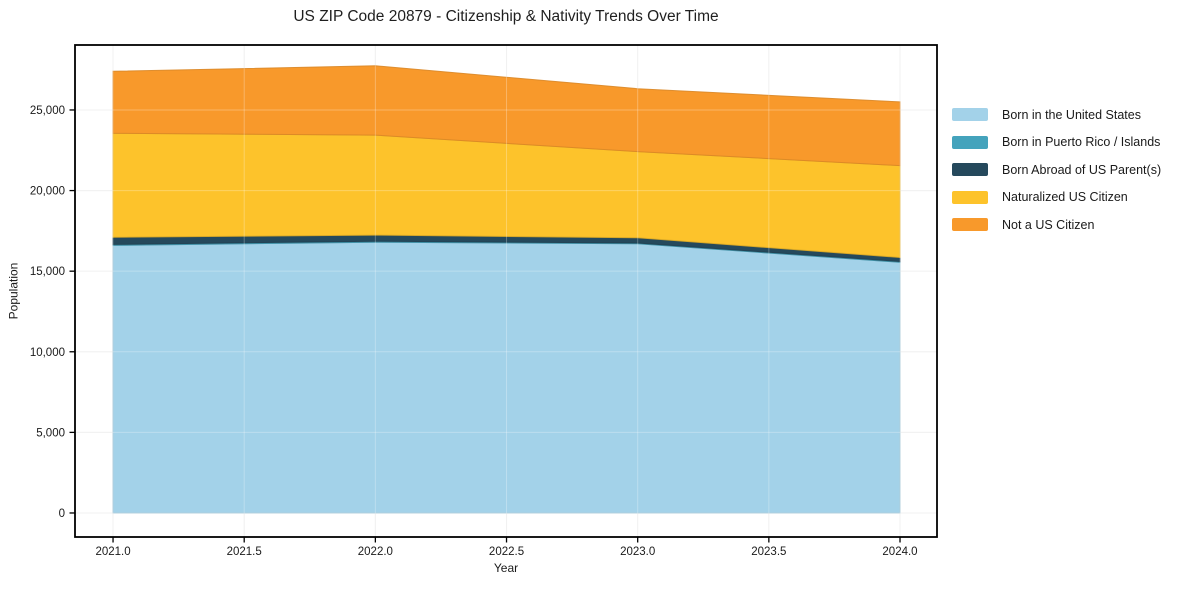  I want to click on legend-label: Born in Puerto Rico / Islands, so click(1081, 142).